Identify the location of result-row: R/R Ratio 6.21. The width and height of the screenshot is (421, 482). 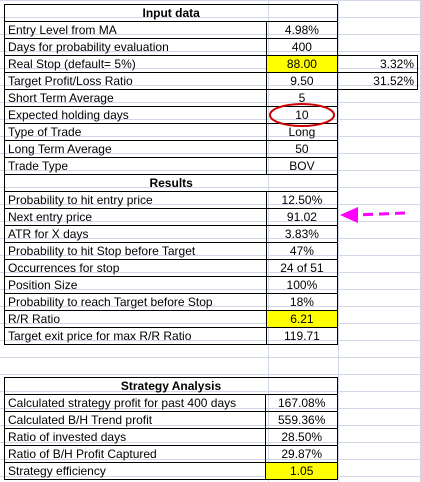
(211, 319).